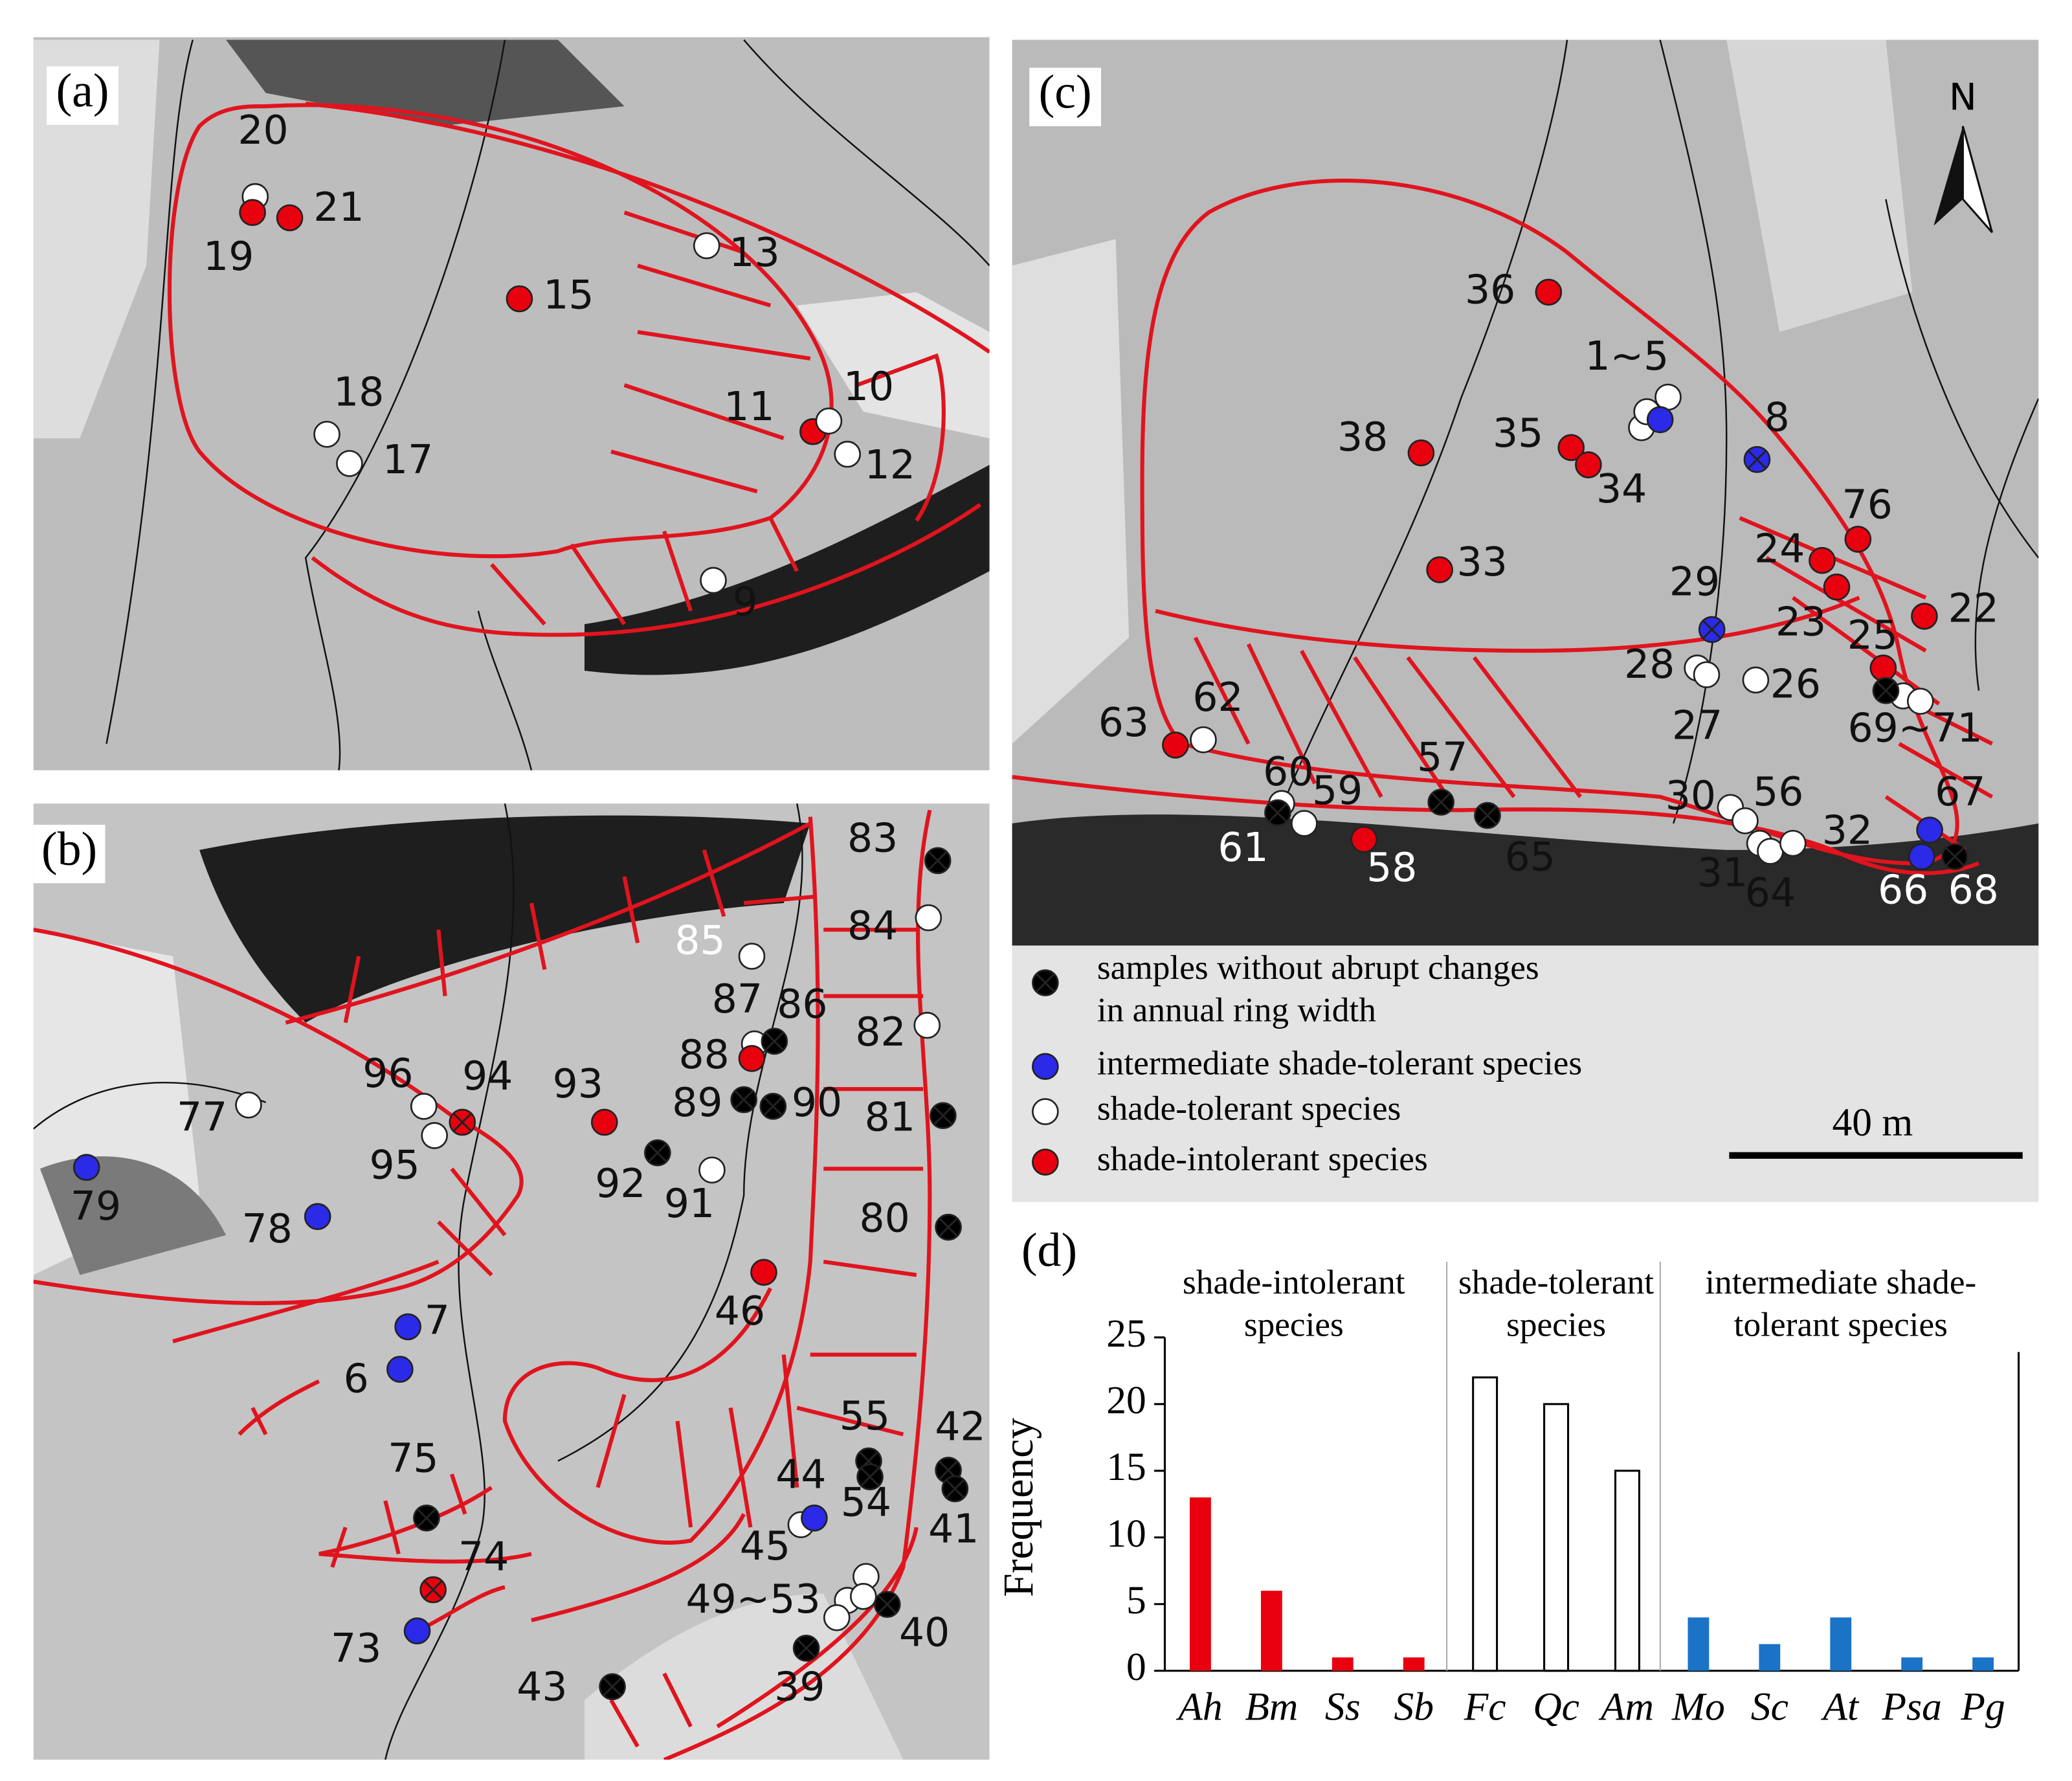 Image resolution: width=2072 pixels, height=1781 pixels. What do you see at coordinates (1621, 488) in the screenshot?
I see `point-label: 34` at bounding box center [1621, 488].